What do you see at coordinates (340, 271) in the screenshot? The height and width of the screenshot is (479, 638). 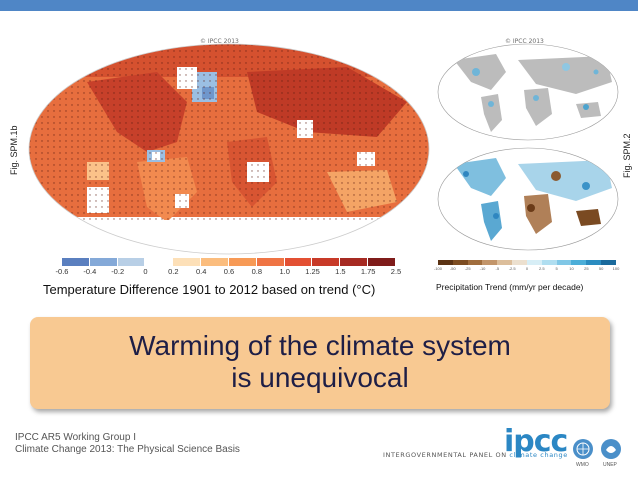 I see `temperature_scale-tick-label: 1.5` at bounding box center [340, 271].